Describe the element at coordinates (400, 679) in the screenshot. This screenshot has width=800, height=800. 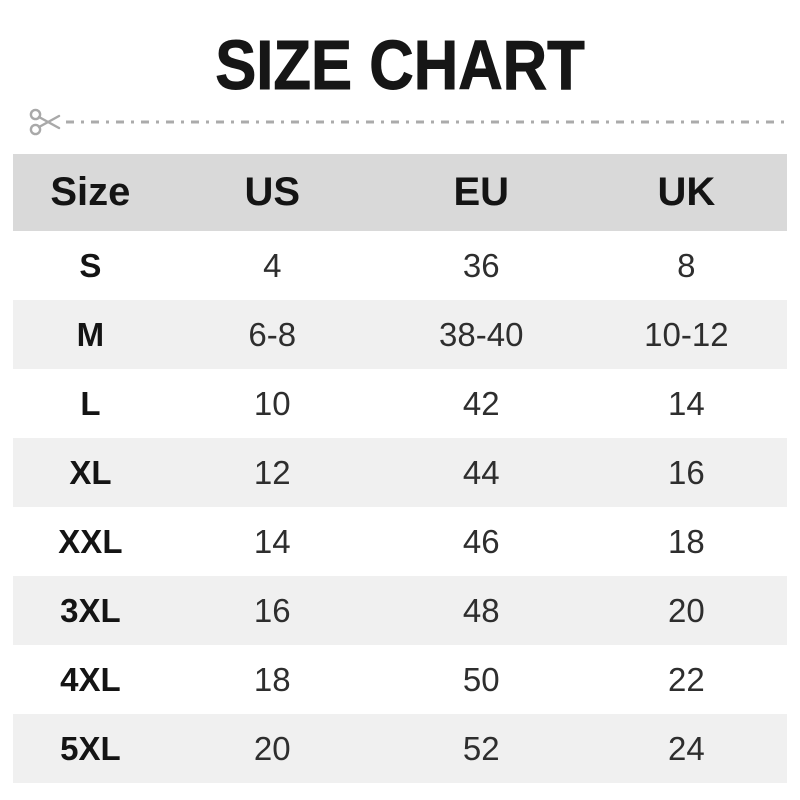
I see `table-row-4xl: 4XL 18 50 22` at that location.